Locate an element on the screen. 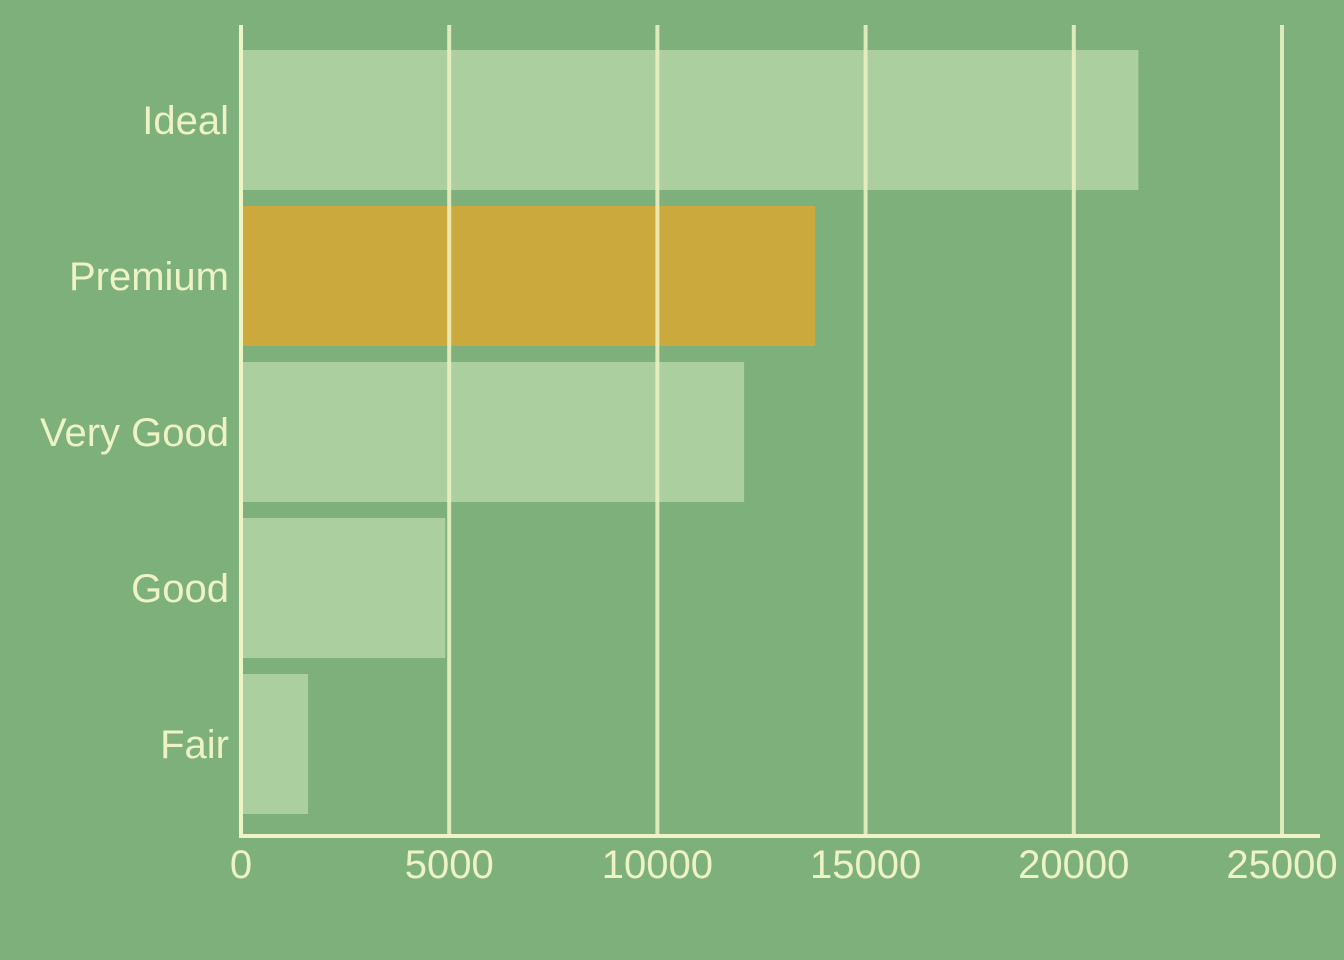 The width and height of the screenshot is (1344, 960). bar-good is located at coordinates (344, 588).